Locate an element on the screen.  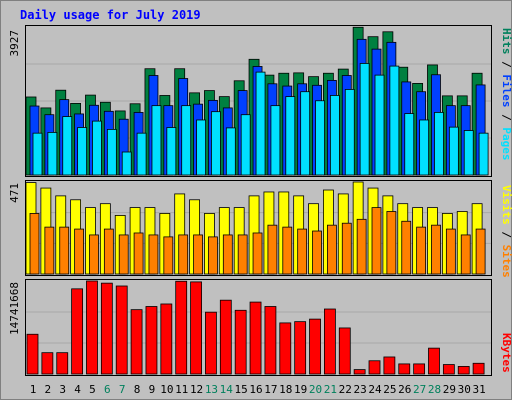
x-label-day-15: 15 is located at coordinates (241, 389).